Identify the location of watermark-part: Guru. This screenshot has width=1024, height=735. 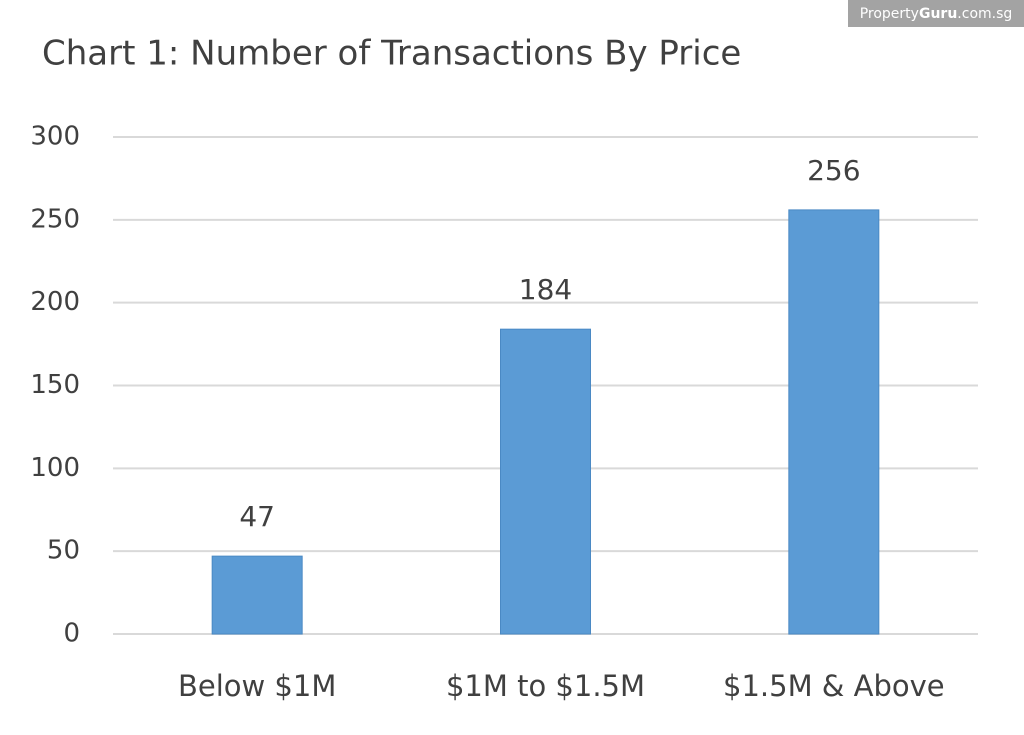
(938, 14).